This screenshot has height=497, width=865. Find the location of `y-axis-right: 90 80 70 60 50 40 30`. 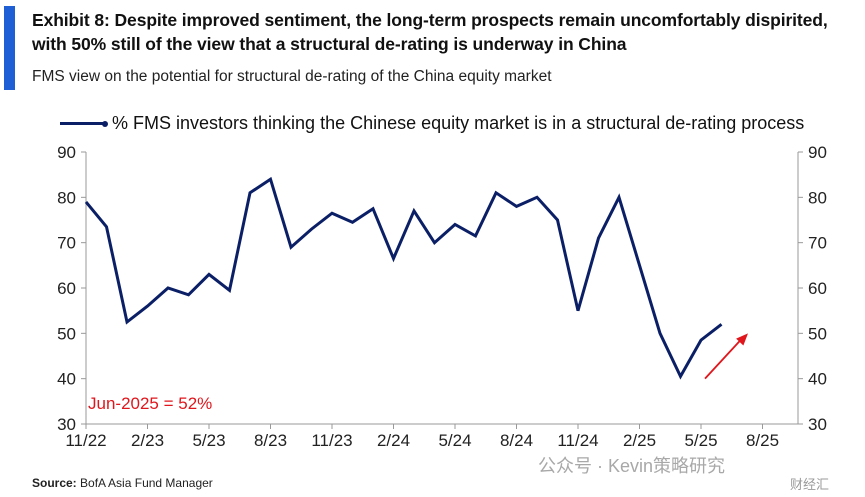

y-axis-right: 90 80 70 60 50 40 30 is located at coordinates (812, 288).